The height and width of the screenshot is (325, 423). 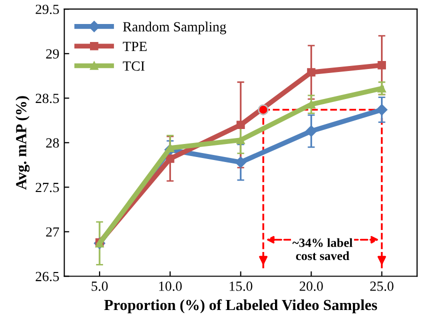 I want to click on y-tick-label: 27.5, so click(x=47, y=187).